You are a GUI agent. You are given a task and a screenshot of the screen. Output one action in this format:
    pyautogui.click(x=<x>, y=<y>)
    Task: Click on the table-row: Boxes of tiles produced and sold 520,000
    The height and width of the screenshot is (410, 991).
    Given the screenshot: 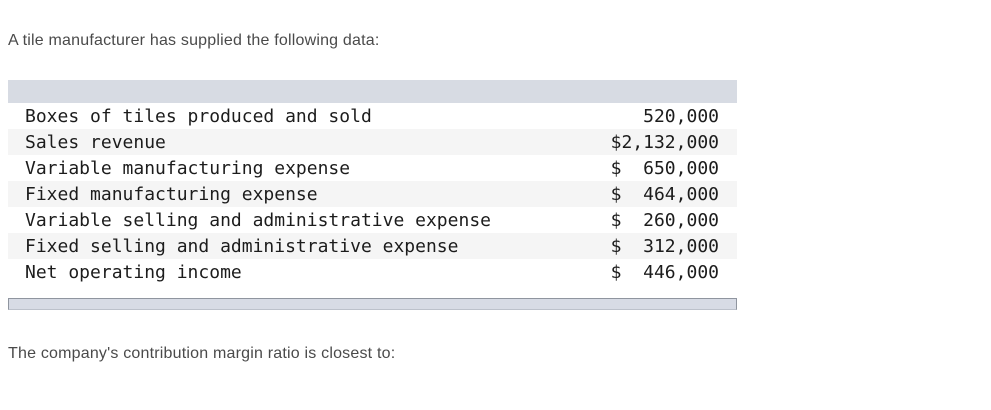 What is the action you would take?
    pyautogui.click(x=372, y=116)
    